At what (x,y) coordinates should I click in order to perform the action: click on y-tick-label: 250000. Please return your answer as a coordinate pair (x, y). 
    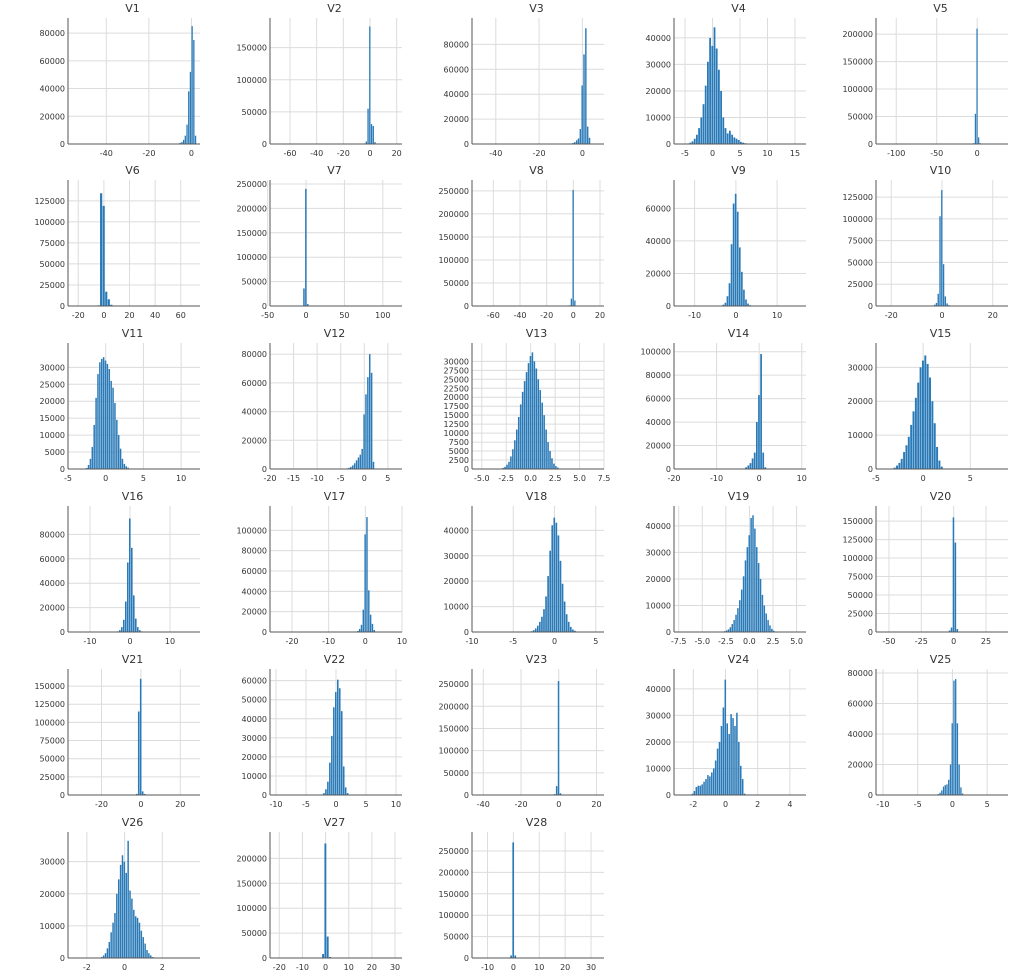
    Looking at the image, I should click on (453, 684).